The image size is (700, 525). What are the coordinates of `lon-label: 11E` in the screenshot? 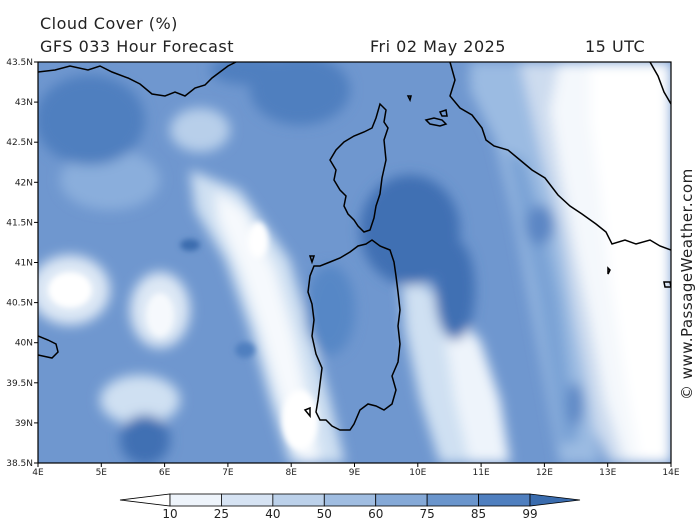 It's located at (481, 473).